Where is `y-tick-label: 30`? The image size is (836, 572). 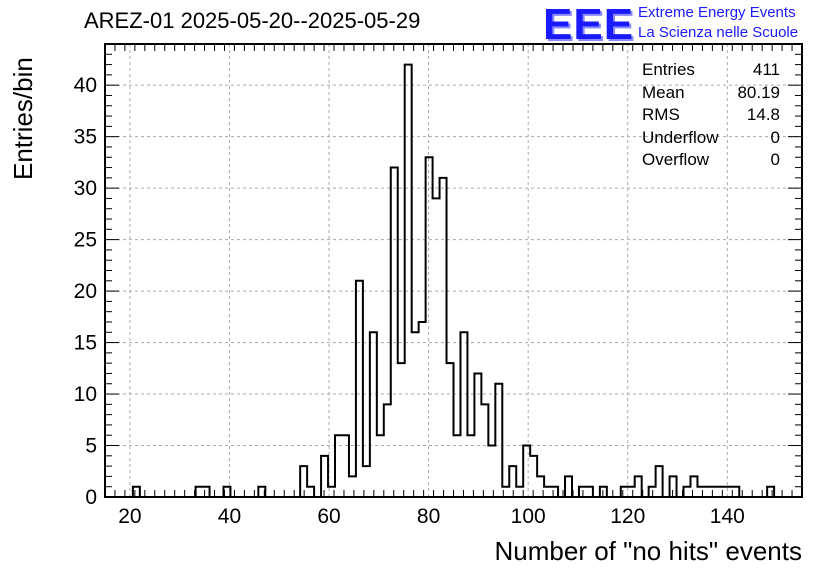
y-tick-label: 30 is located at coordinates (85, 188).